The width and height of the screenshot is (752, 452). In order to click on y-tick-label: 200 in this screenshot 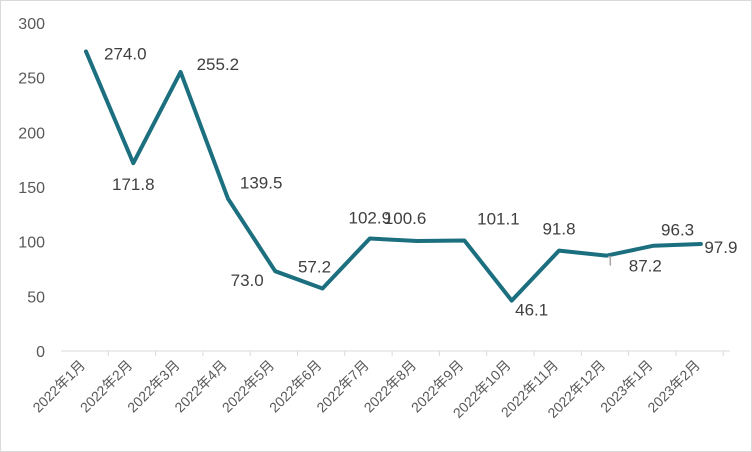, I will do `click(31, 133)`.